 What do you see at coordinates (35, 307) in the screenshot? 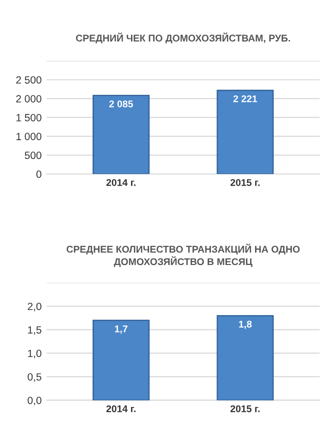
I see `y-tick-label: 2,0` at bounding box center [35, 307].